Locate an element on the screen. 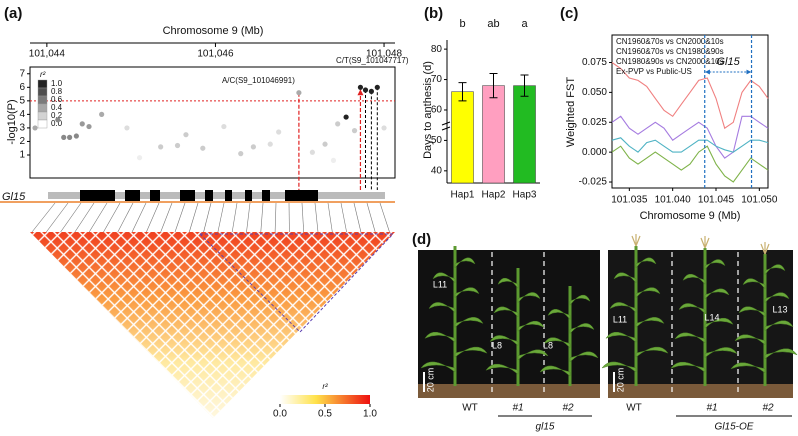 The image size is (798, 436). leaf-tag: L14 is located at coordinates (711, 317).